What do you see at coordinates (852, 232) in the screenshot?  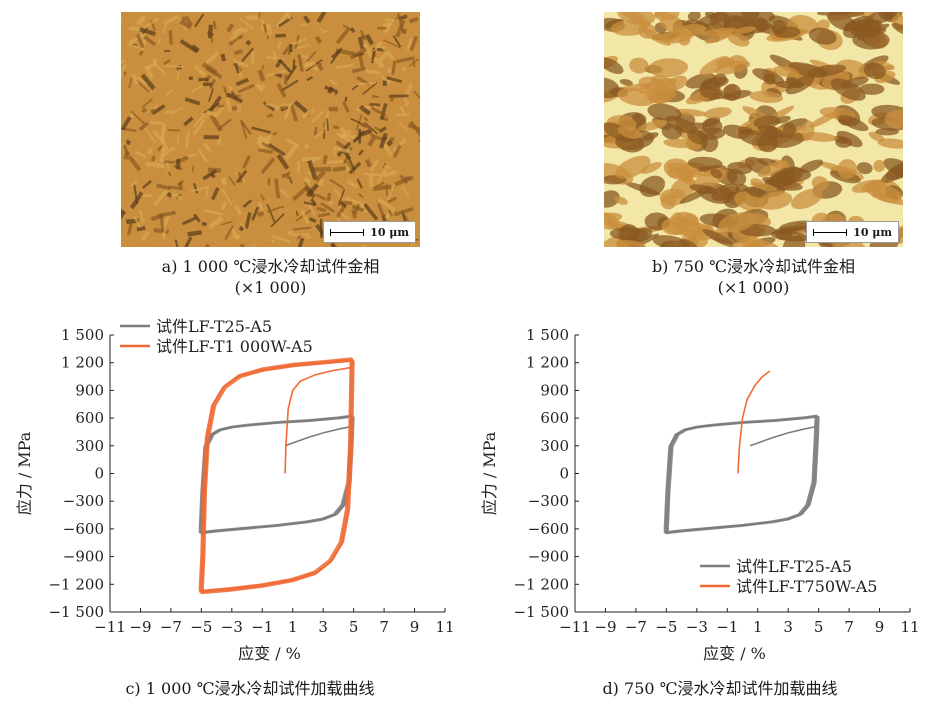 I see `scale-bar-b: 10 μm` at bounding box center [852, 232].